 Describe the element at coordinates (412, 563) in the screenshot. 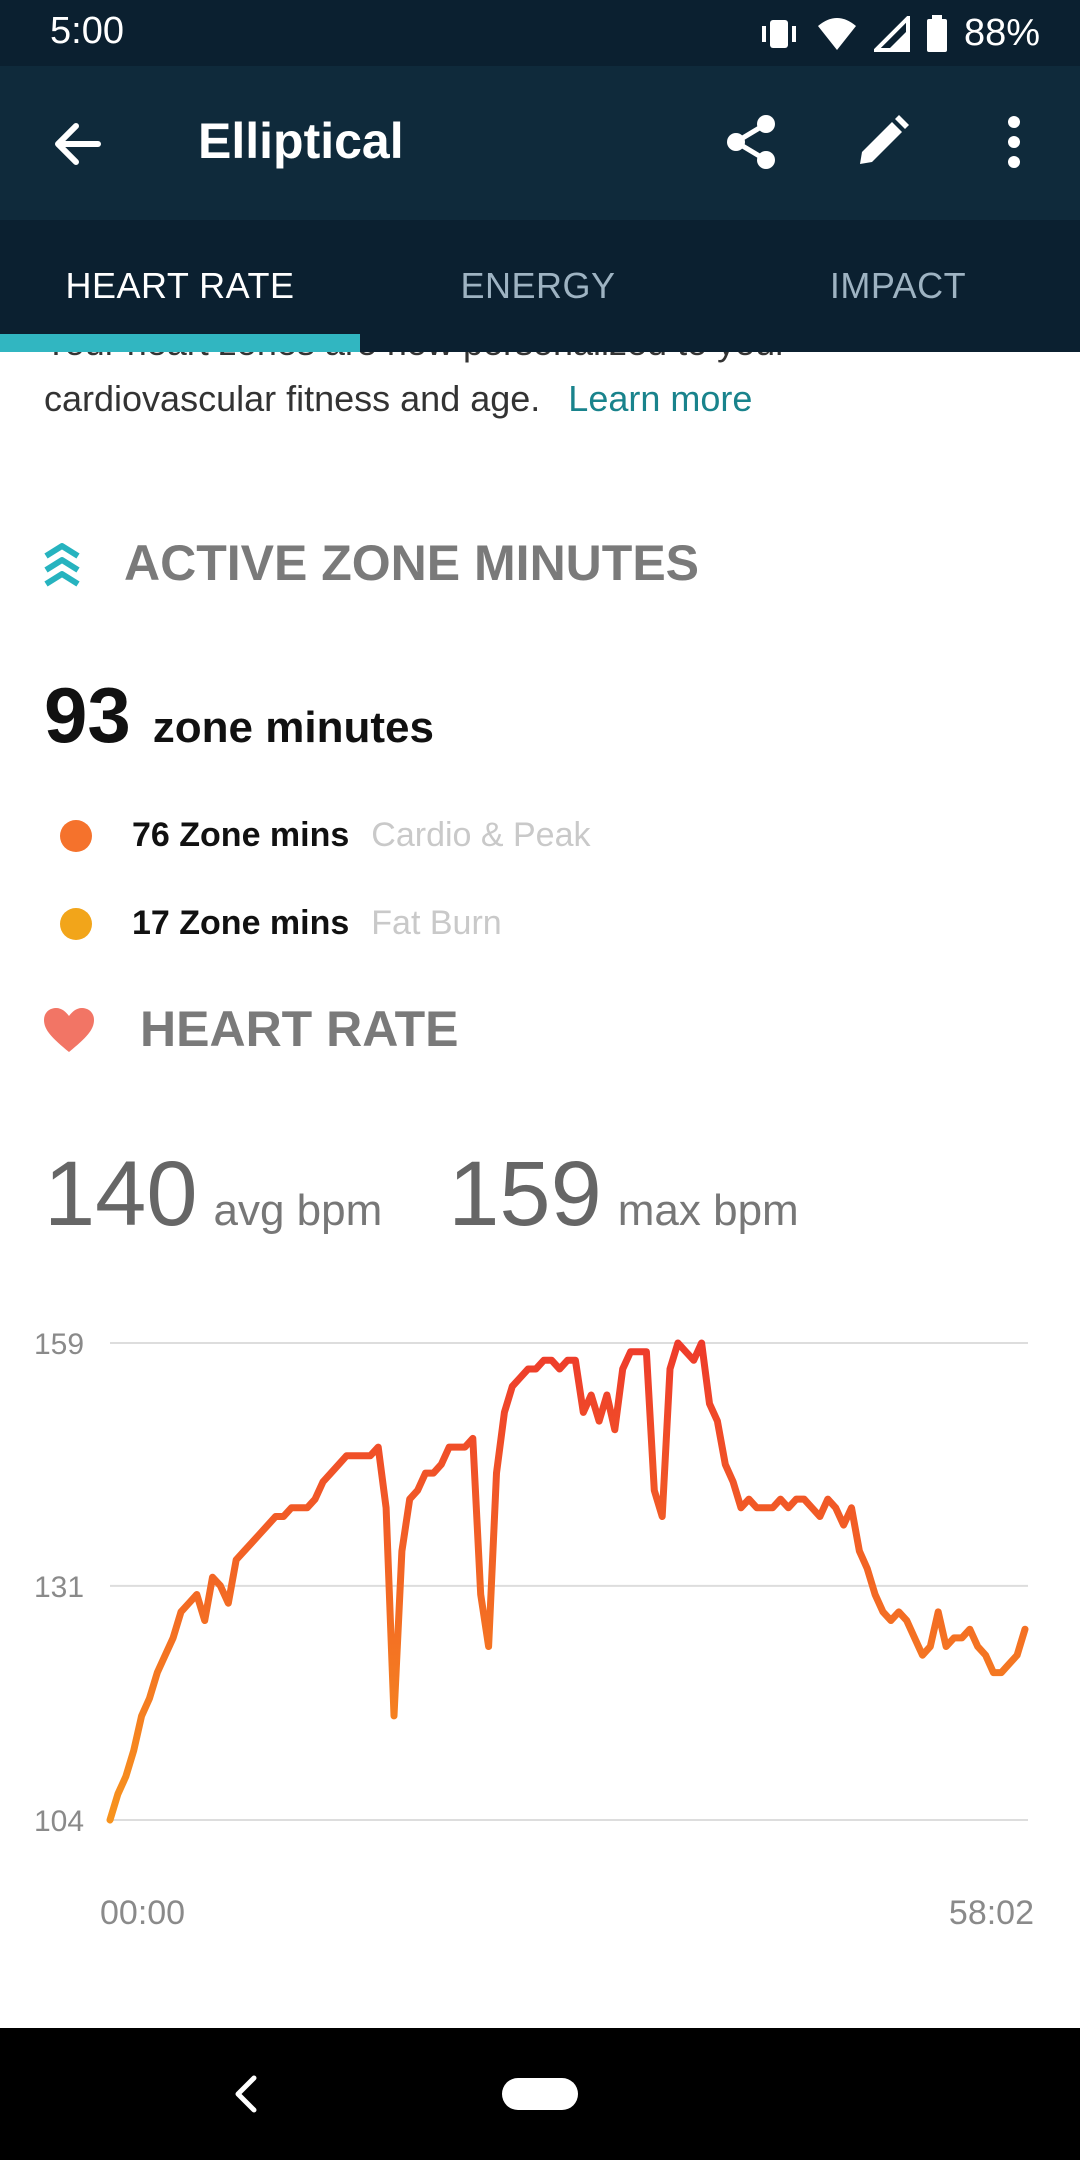

I see `azm-section-title: ACTIVE ZONE MINUTES` at that location.